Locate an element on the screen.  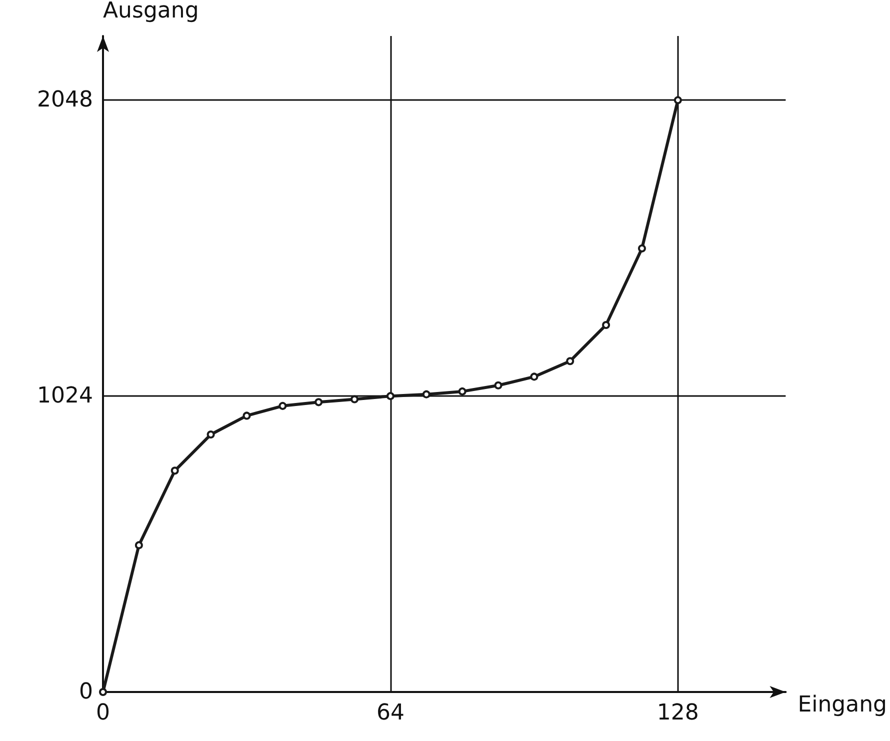
x-axis-title: Eingang is located at coordinates (842, 705).